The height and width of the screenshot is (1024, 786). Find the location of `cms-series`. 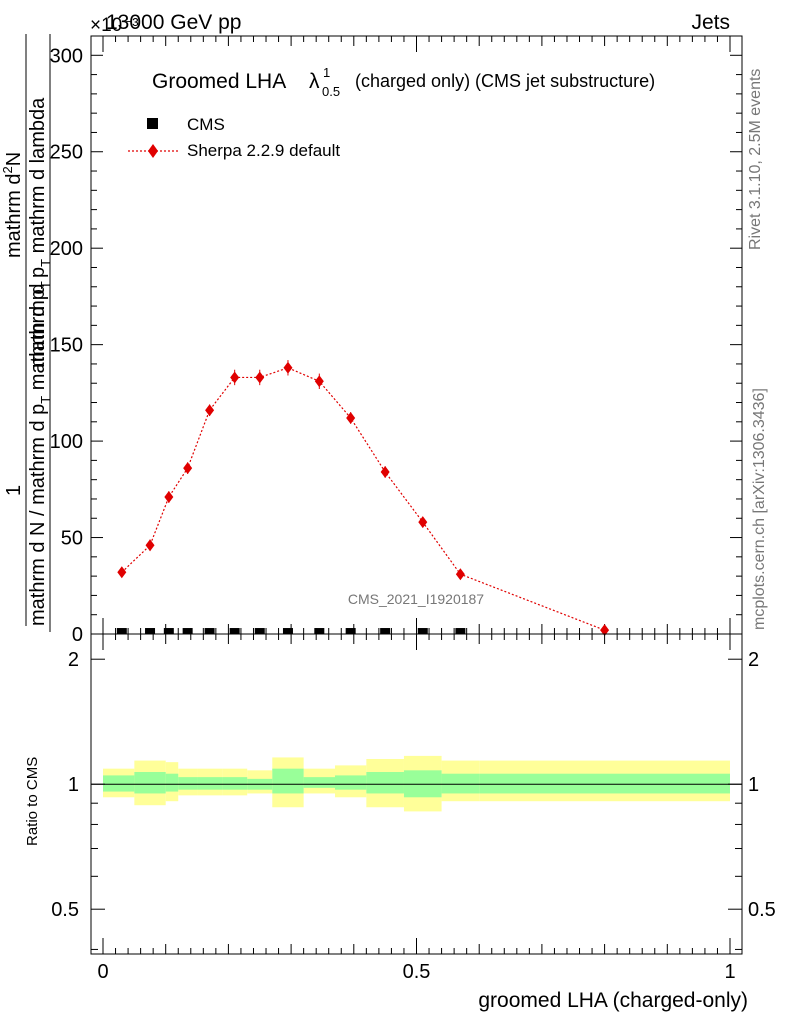

cms-series is located at coordinates (291, 631).